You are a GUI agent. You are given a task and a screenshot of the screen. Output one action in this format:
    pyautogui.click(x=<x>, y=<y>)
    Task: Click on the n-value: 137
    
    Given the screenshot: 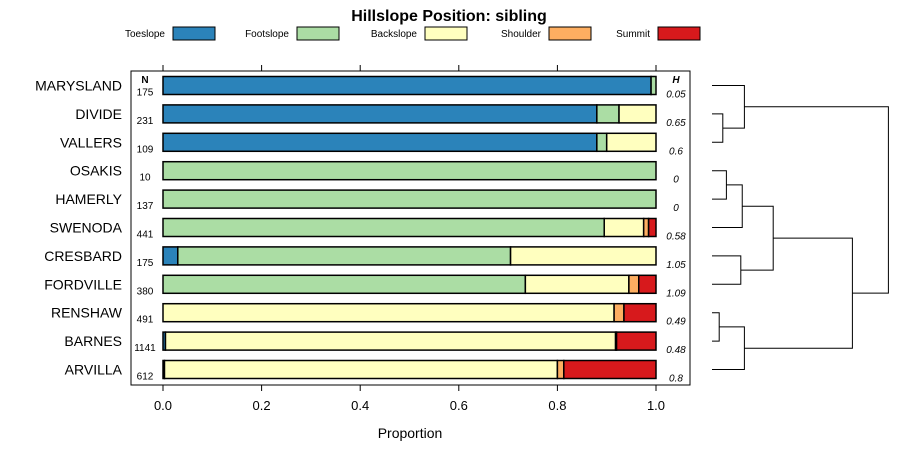 What is the action you would take?
    pyautogui.click(x=145, y=206)
    